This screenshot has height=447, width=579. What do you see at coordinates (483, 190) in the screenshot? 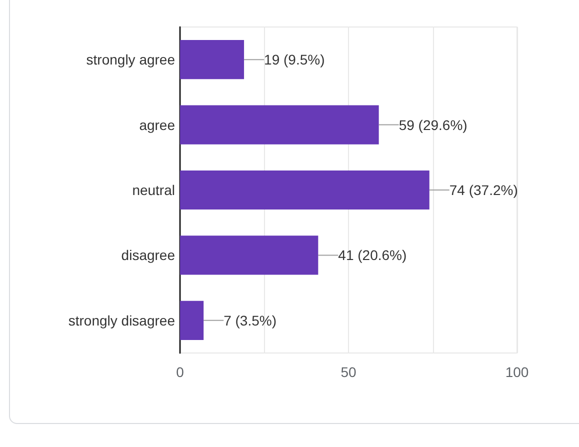
I see `data-label: 74 (37.2%)` at bounding box center [483, 190].